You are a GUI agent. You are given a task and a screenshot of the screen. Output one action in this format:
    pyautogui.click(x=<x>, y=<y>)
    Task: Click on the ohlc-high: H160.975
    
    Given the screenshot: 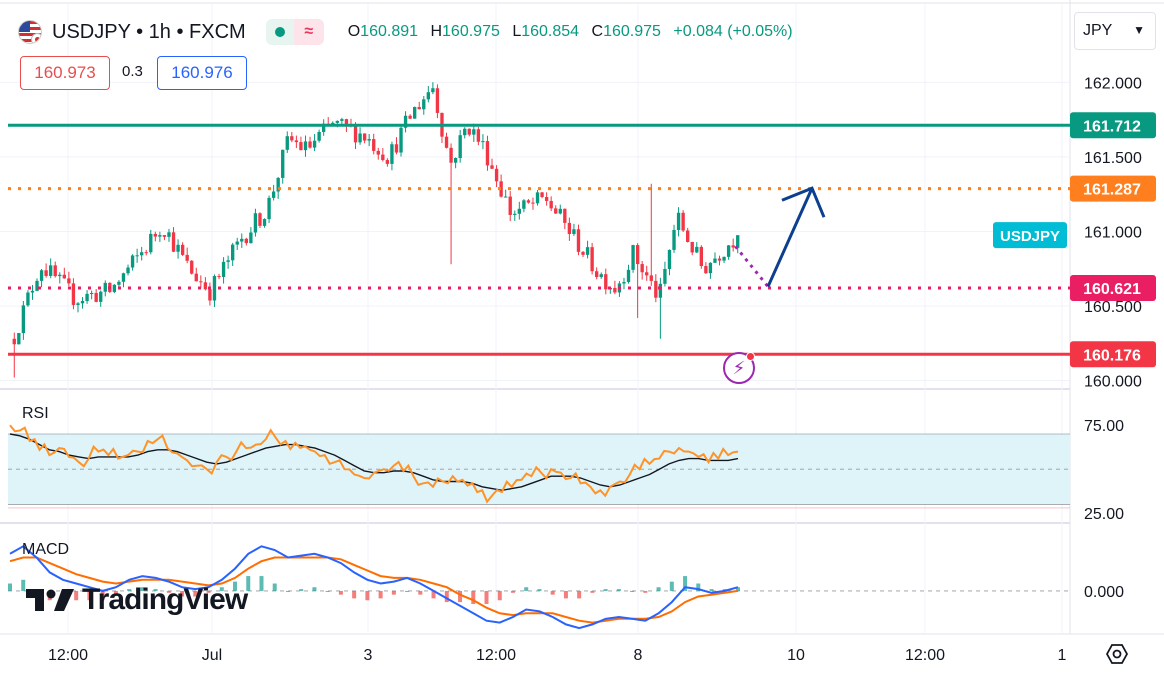 What is the action you would take?
    pyautogui.click(x=465, y=31)
    